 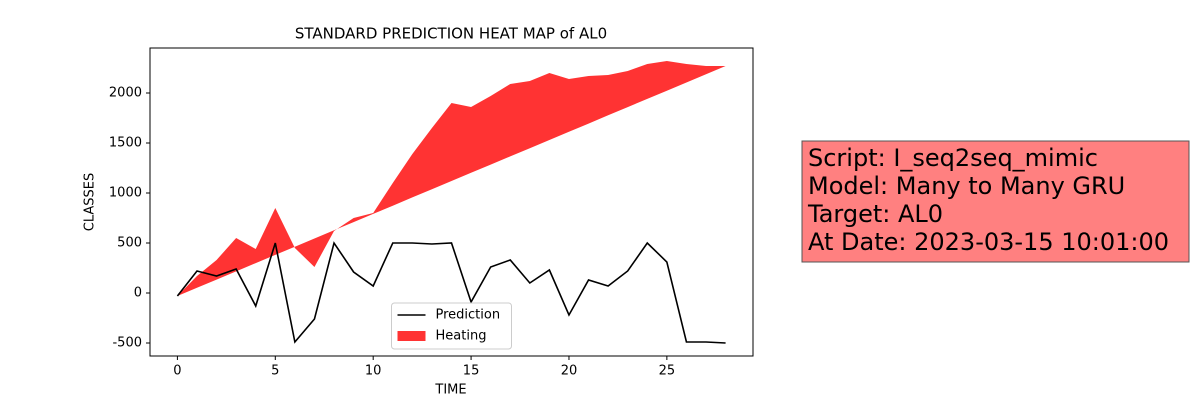 I want to click on legend-label: Prediction, so click(x=468, y=315).